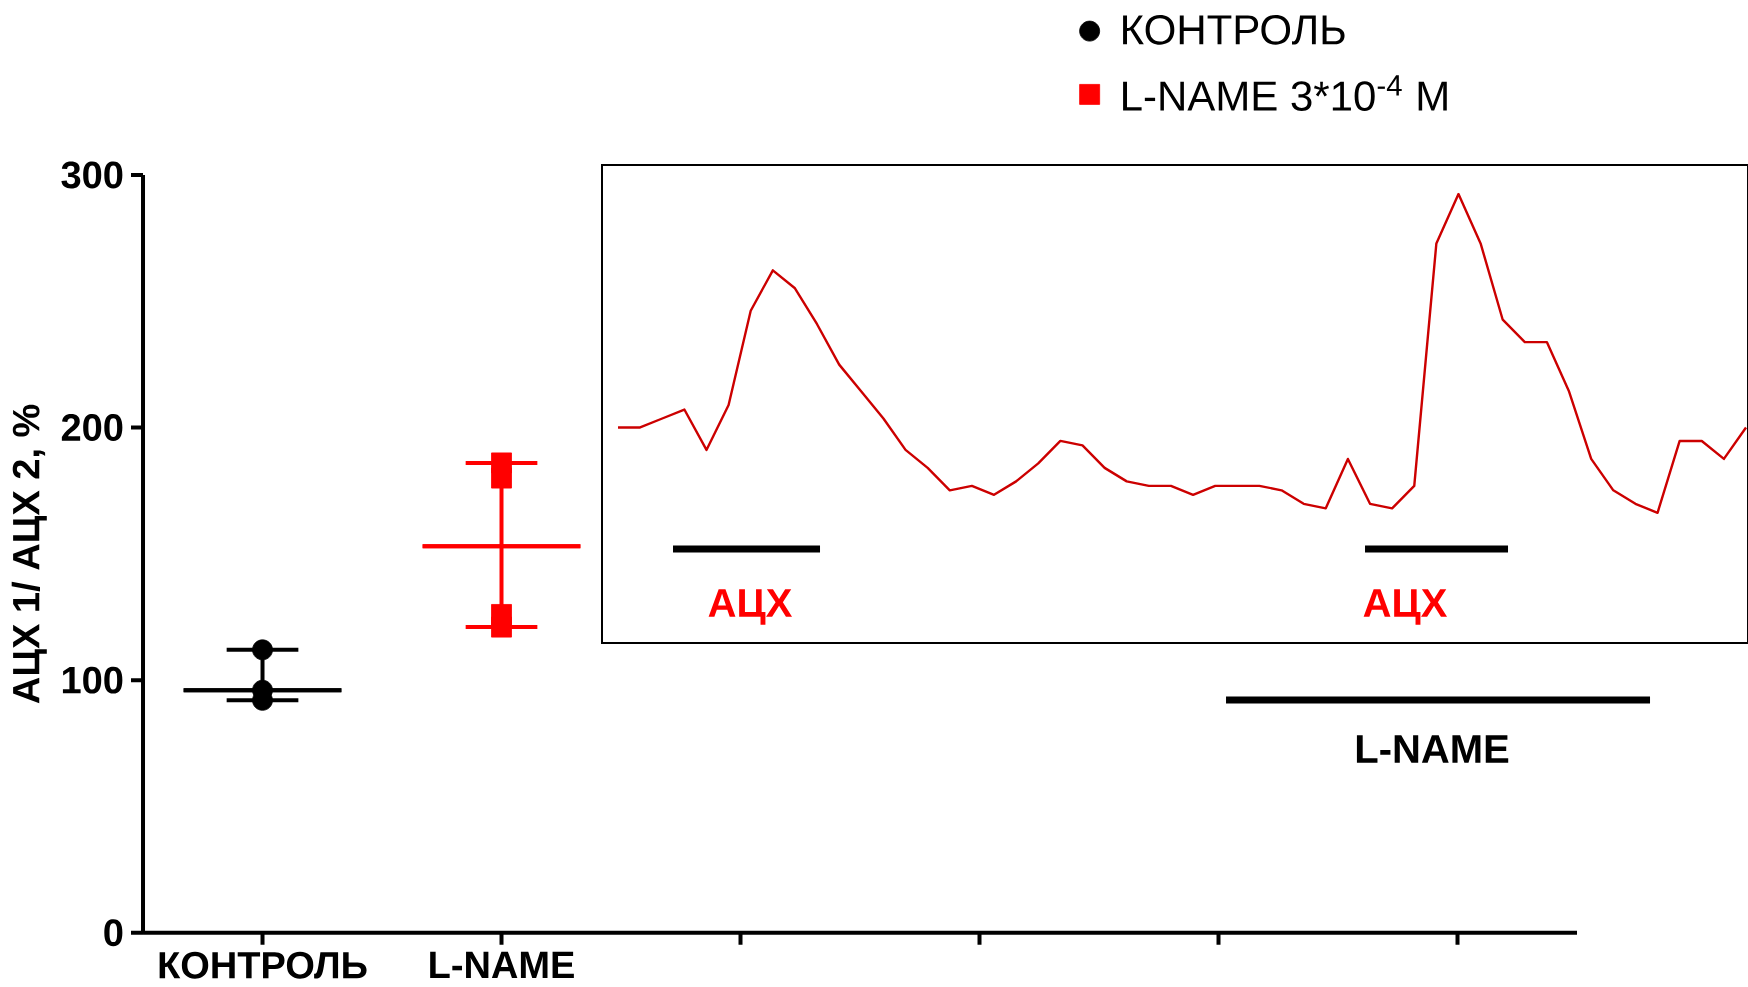 This screenshot has width=1748, height=987. What do you see at coordinates (1432, 749) in the screenshot?
I see `annotation: L-NAME` at bounding box center [1432, 749].